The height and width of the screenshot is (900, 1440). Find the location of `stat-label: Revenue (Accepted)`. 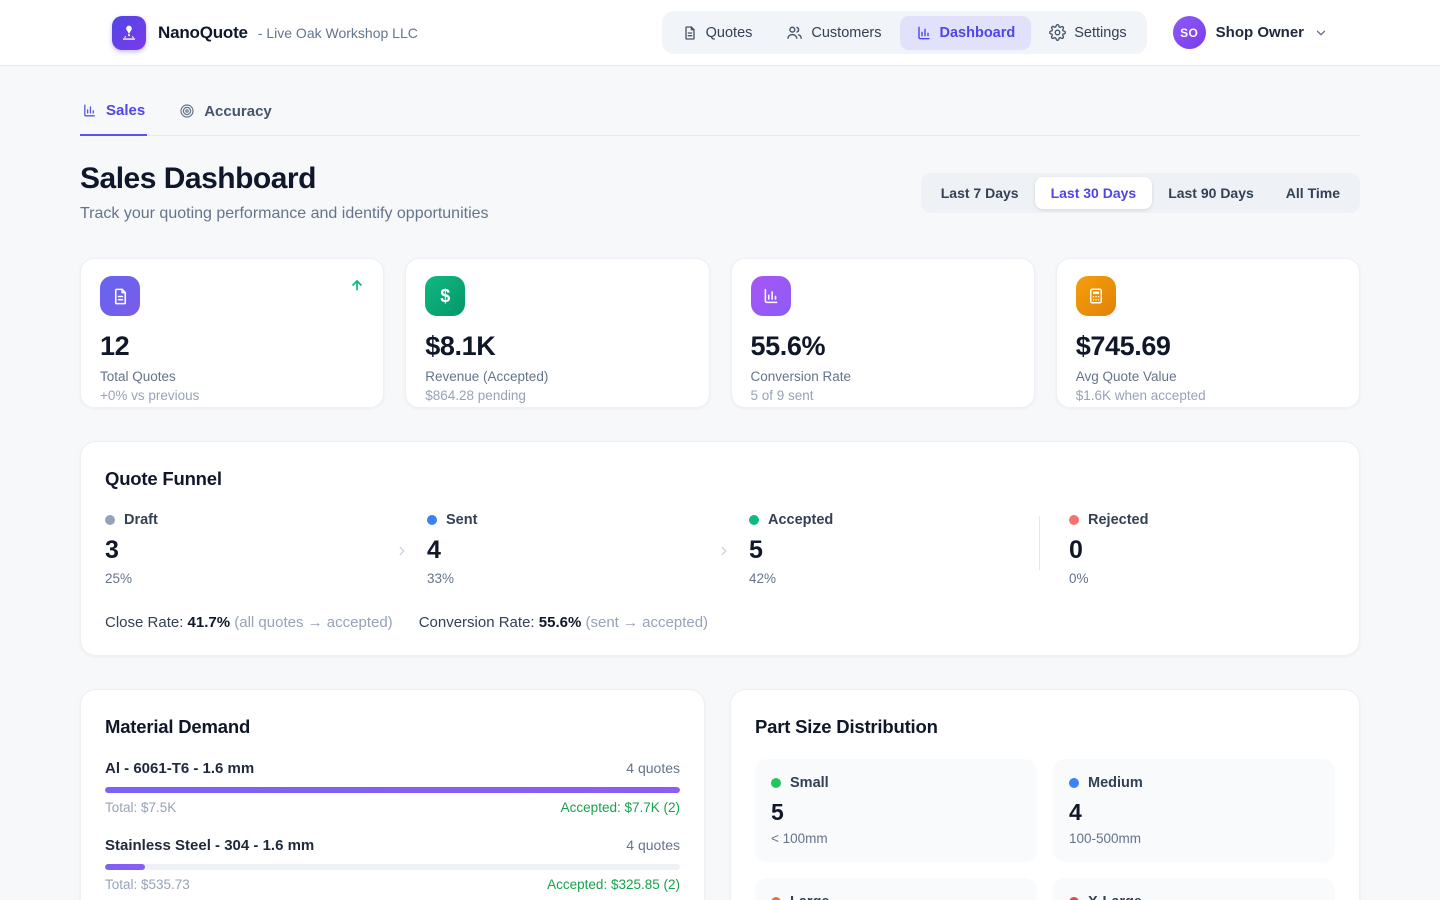

stat-label: Revenue (Accepted) is located at coordinates (487, 376).